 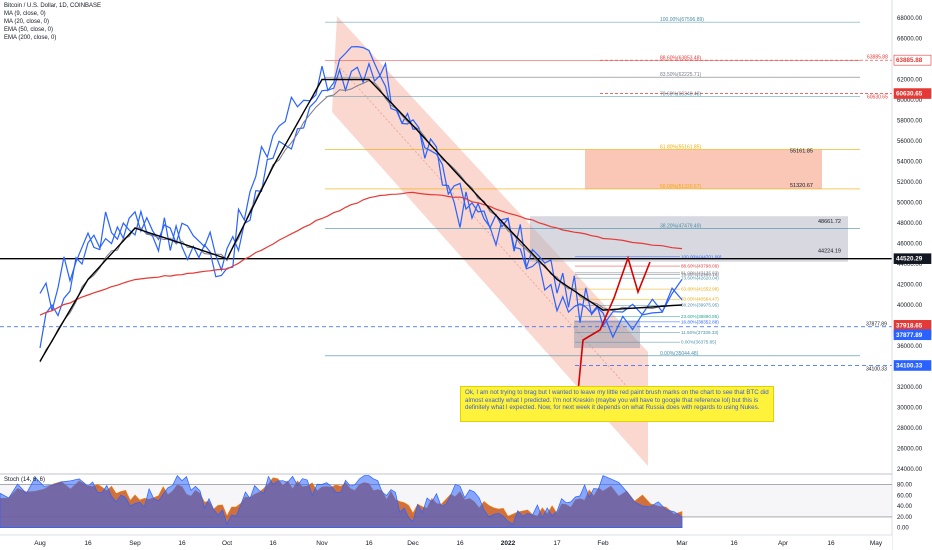 What do you see at coordinates (689, 239) in the screenshot?
I see `resistance-zone` at bounding box center [689, 239].